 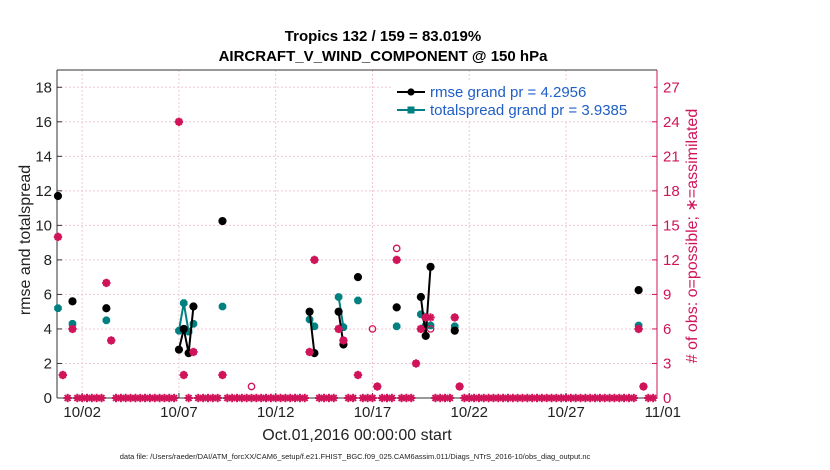 What do you see at coordinates (186, 330) in the screenshot?
I see `rmse-line` at bounding box center [186, 330].